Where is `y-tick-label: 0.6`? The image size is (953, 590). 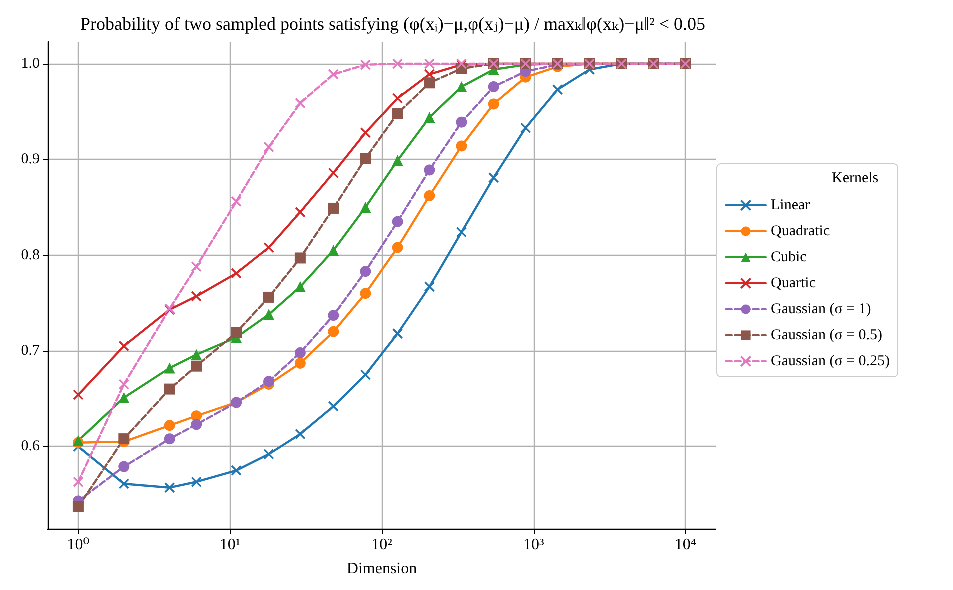 y-tick-label: 0.6 is located at coordinates (30, 446).